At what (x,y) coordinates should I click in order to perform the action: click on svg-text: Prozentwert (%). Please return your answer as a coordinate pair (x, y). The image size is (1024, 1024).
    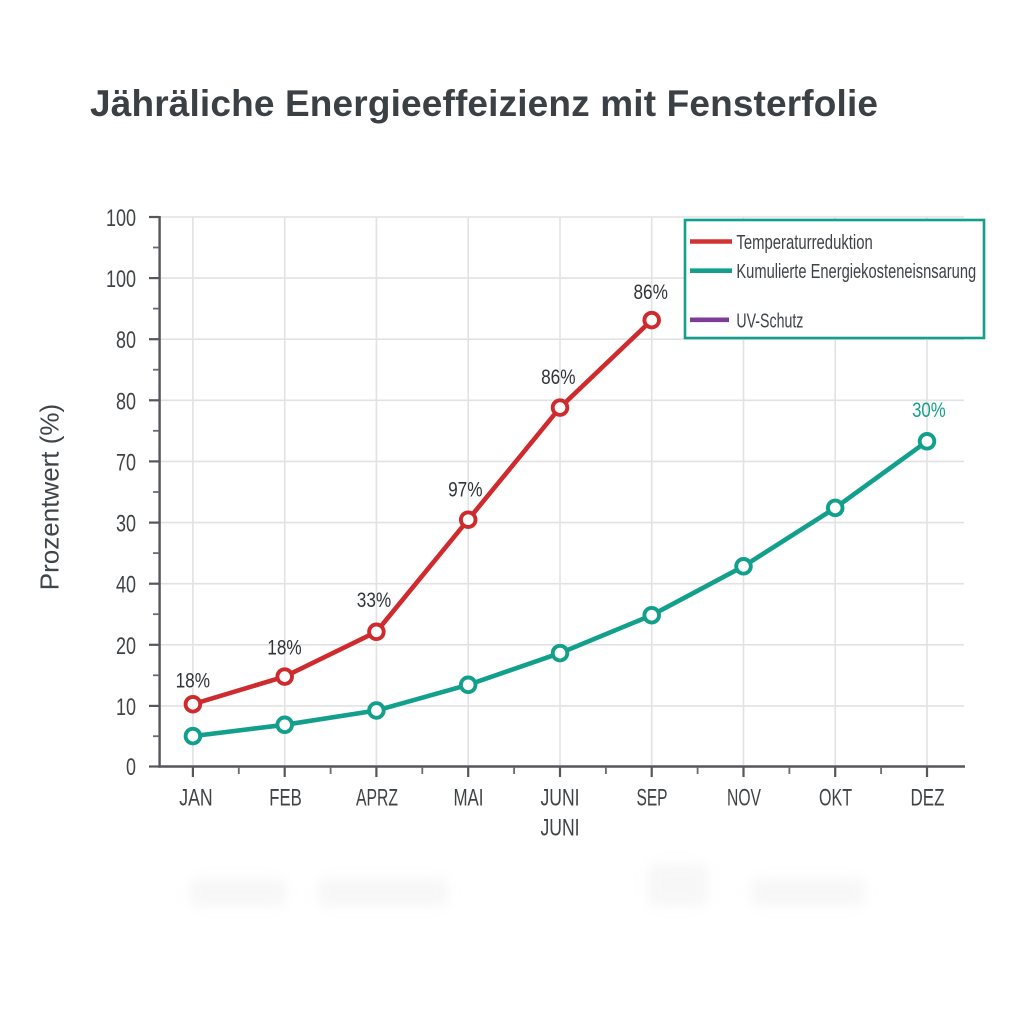
    Looking at the image, I should click on (50, 497).